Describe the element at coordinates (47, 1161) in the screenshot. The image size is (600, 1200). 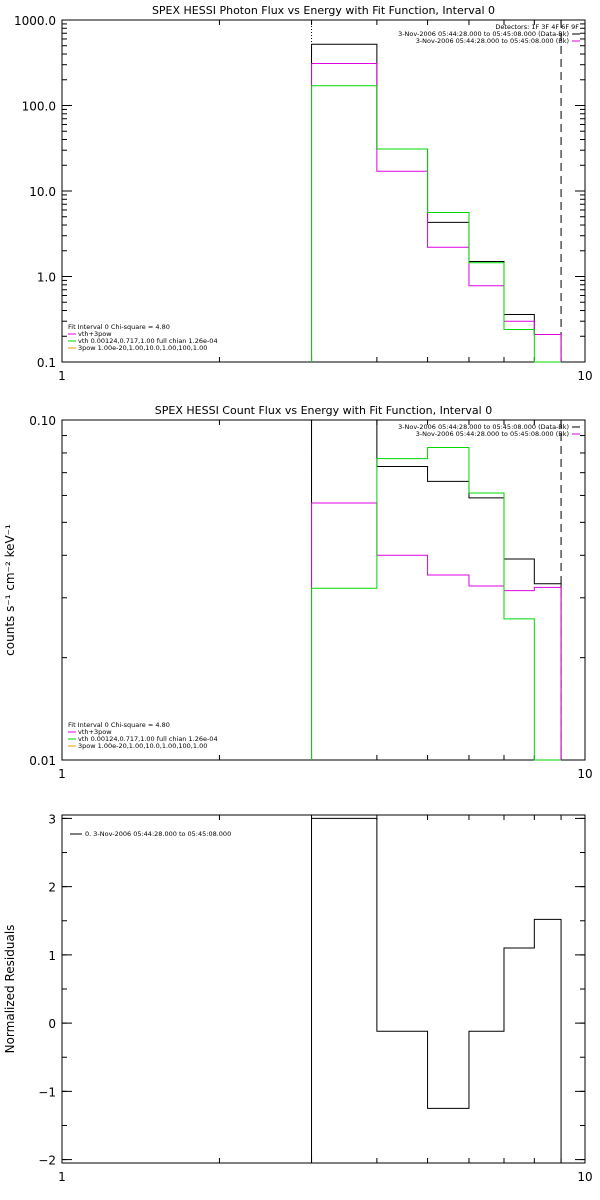
I see `y-tick-label: −2` at that location.